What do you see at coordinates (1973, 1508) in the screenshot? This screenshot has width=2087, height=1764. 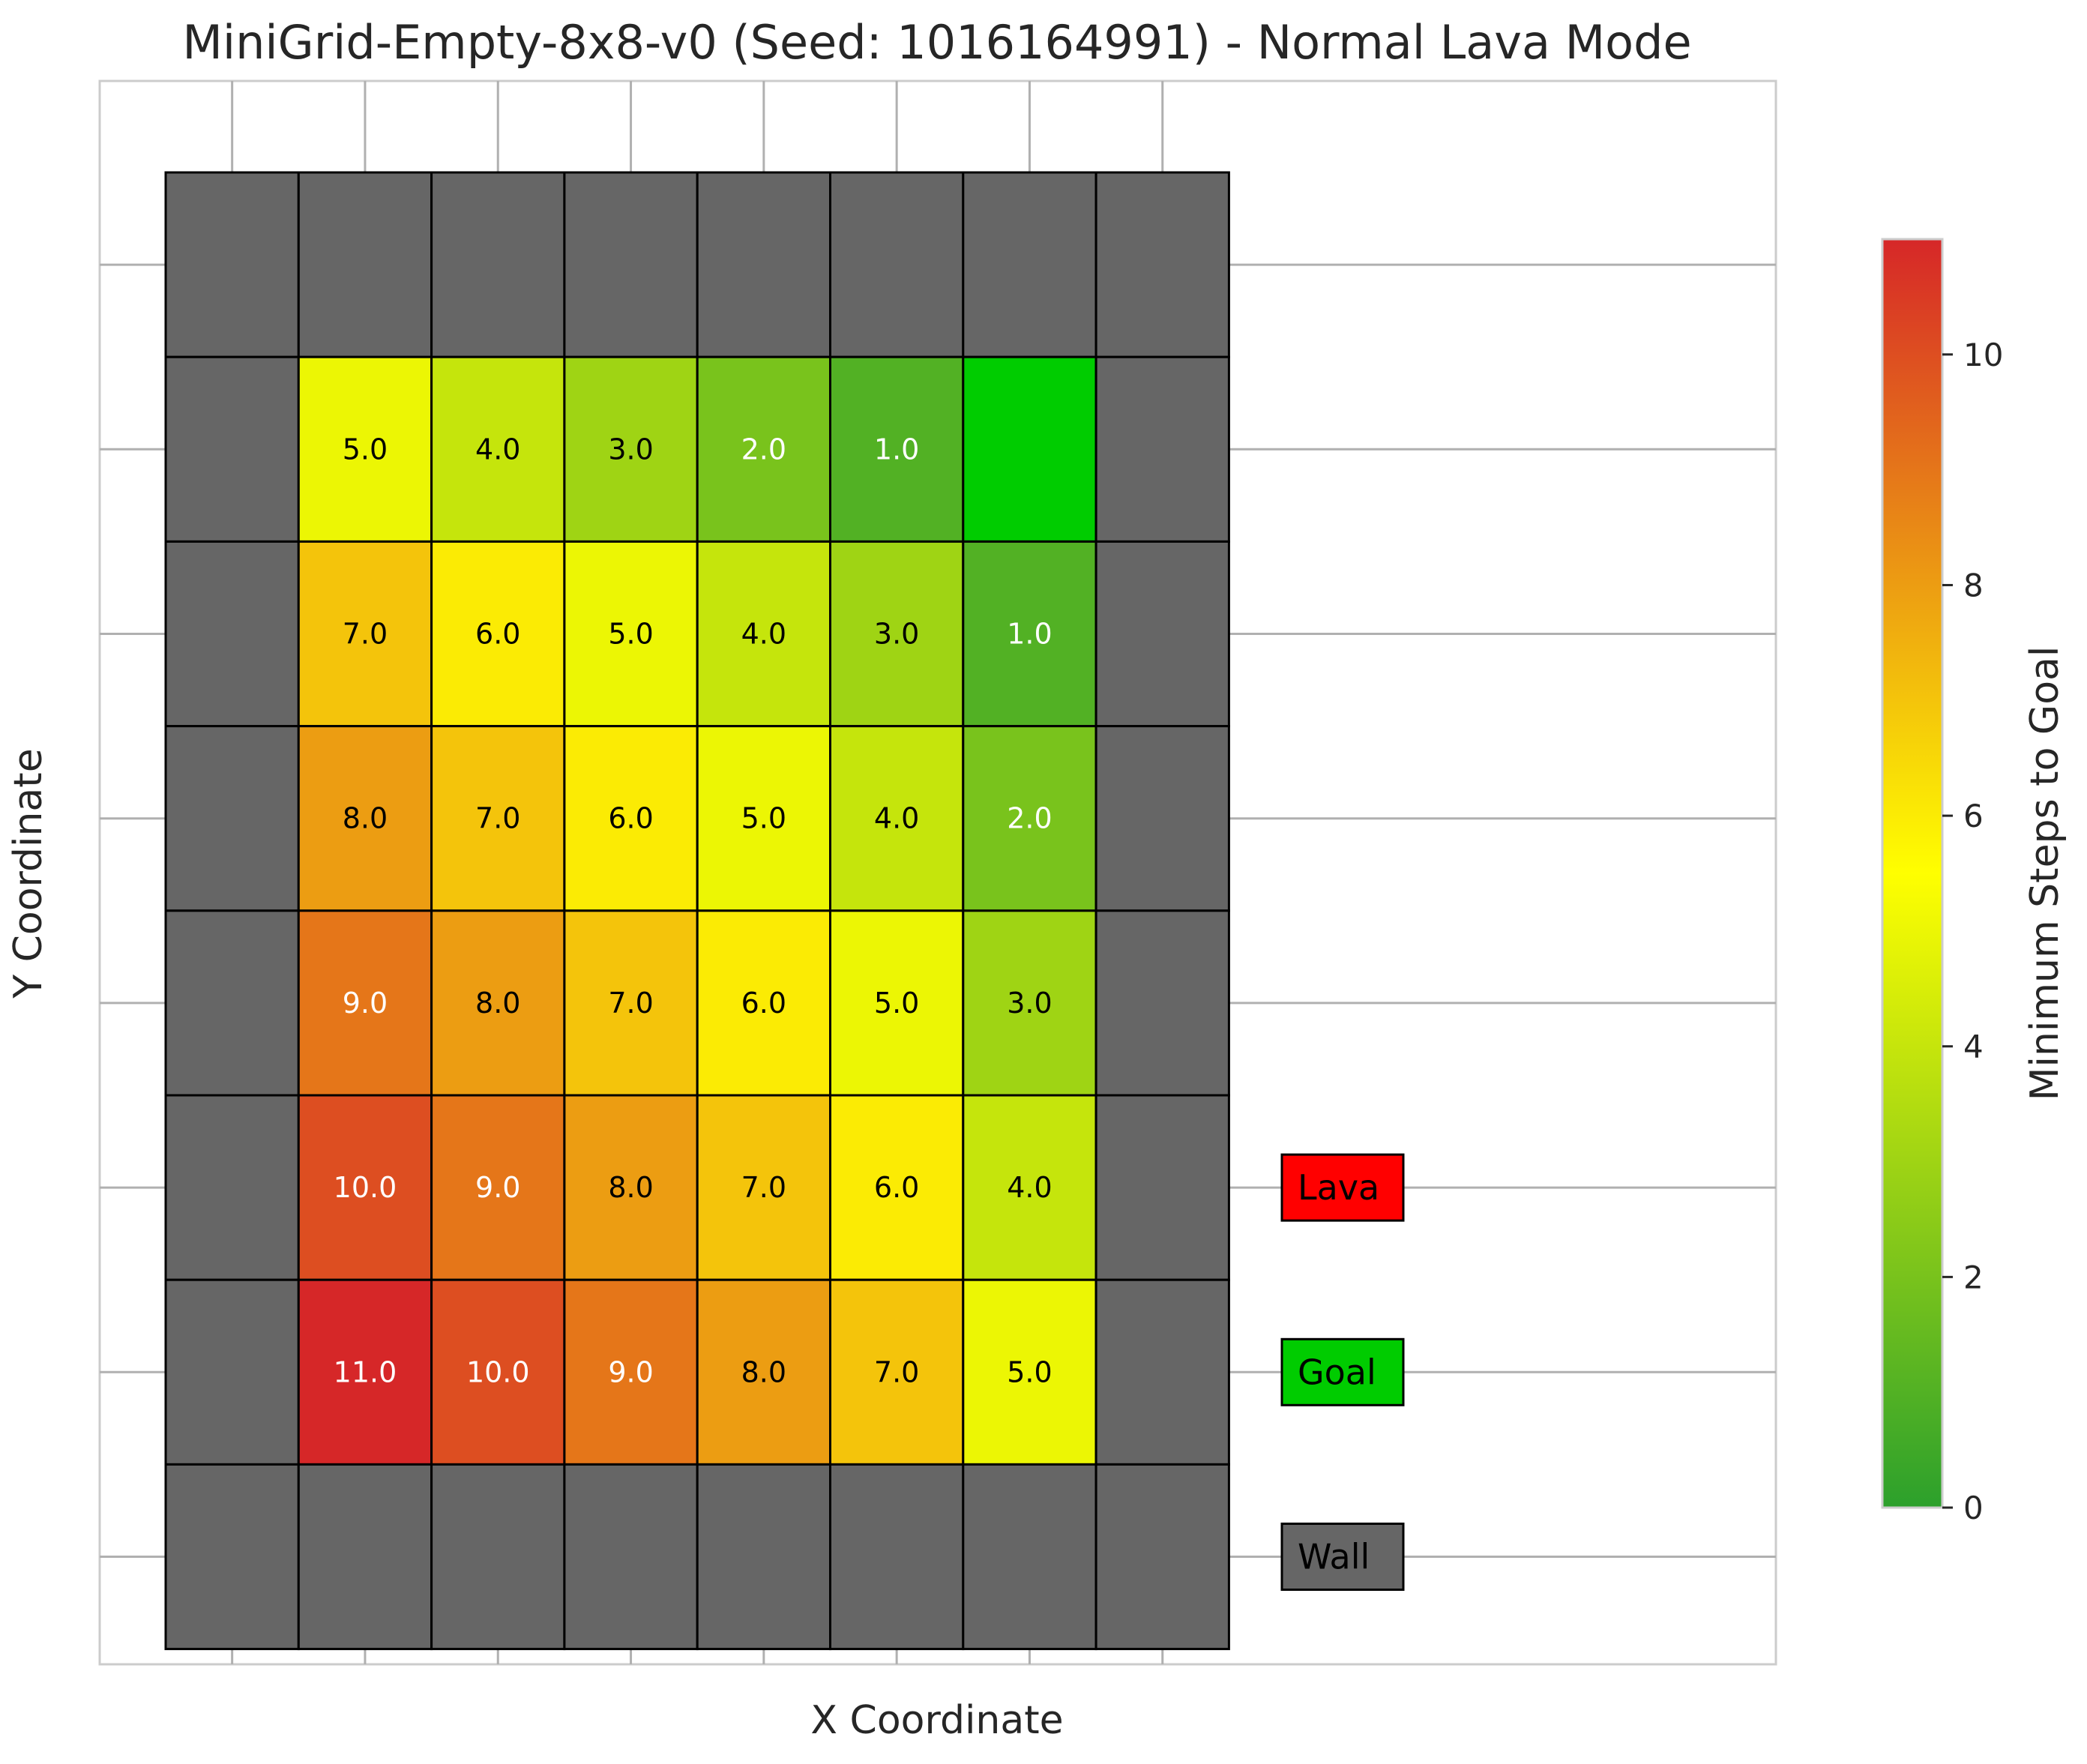 I see `colorbar-tick-label: 0` at bounding box center [1973, 1508].